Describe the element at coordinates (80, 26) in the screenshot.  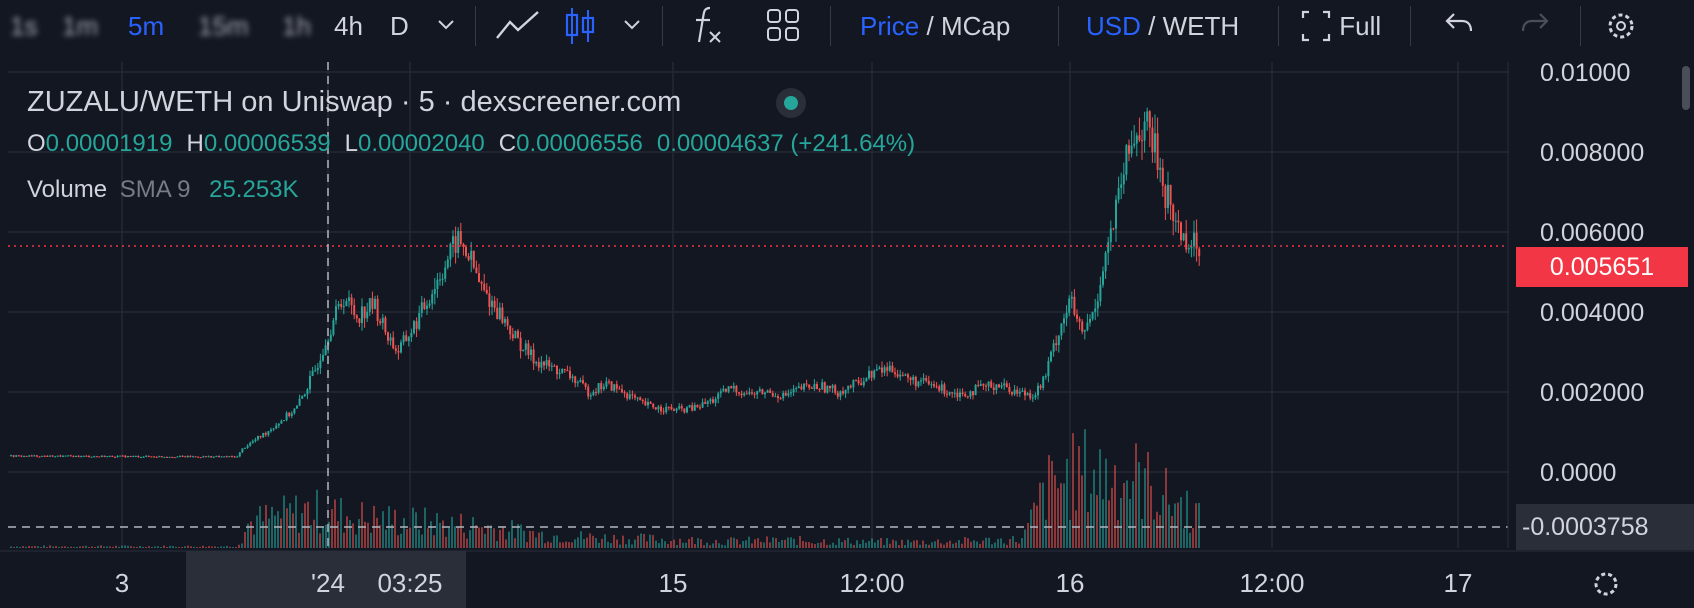
I see `interval-1m: 1m` at that location.